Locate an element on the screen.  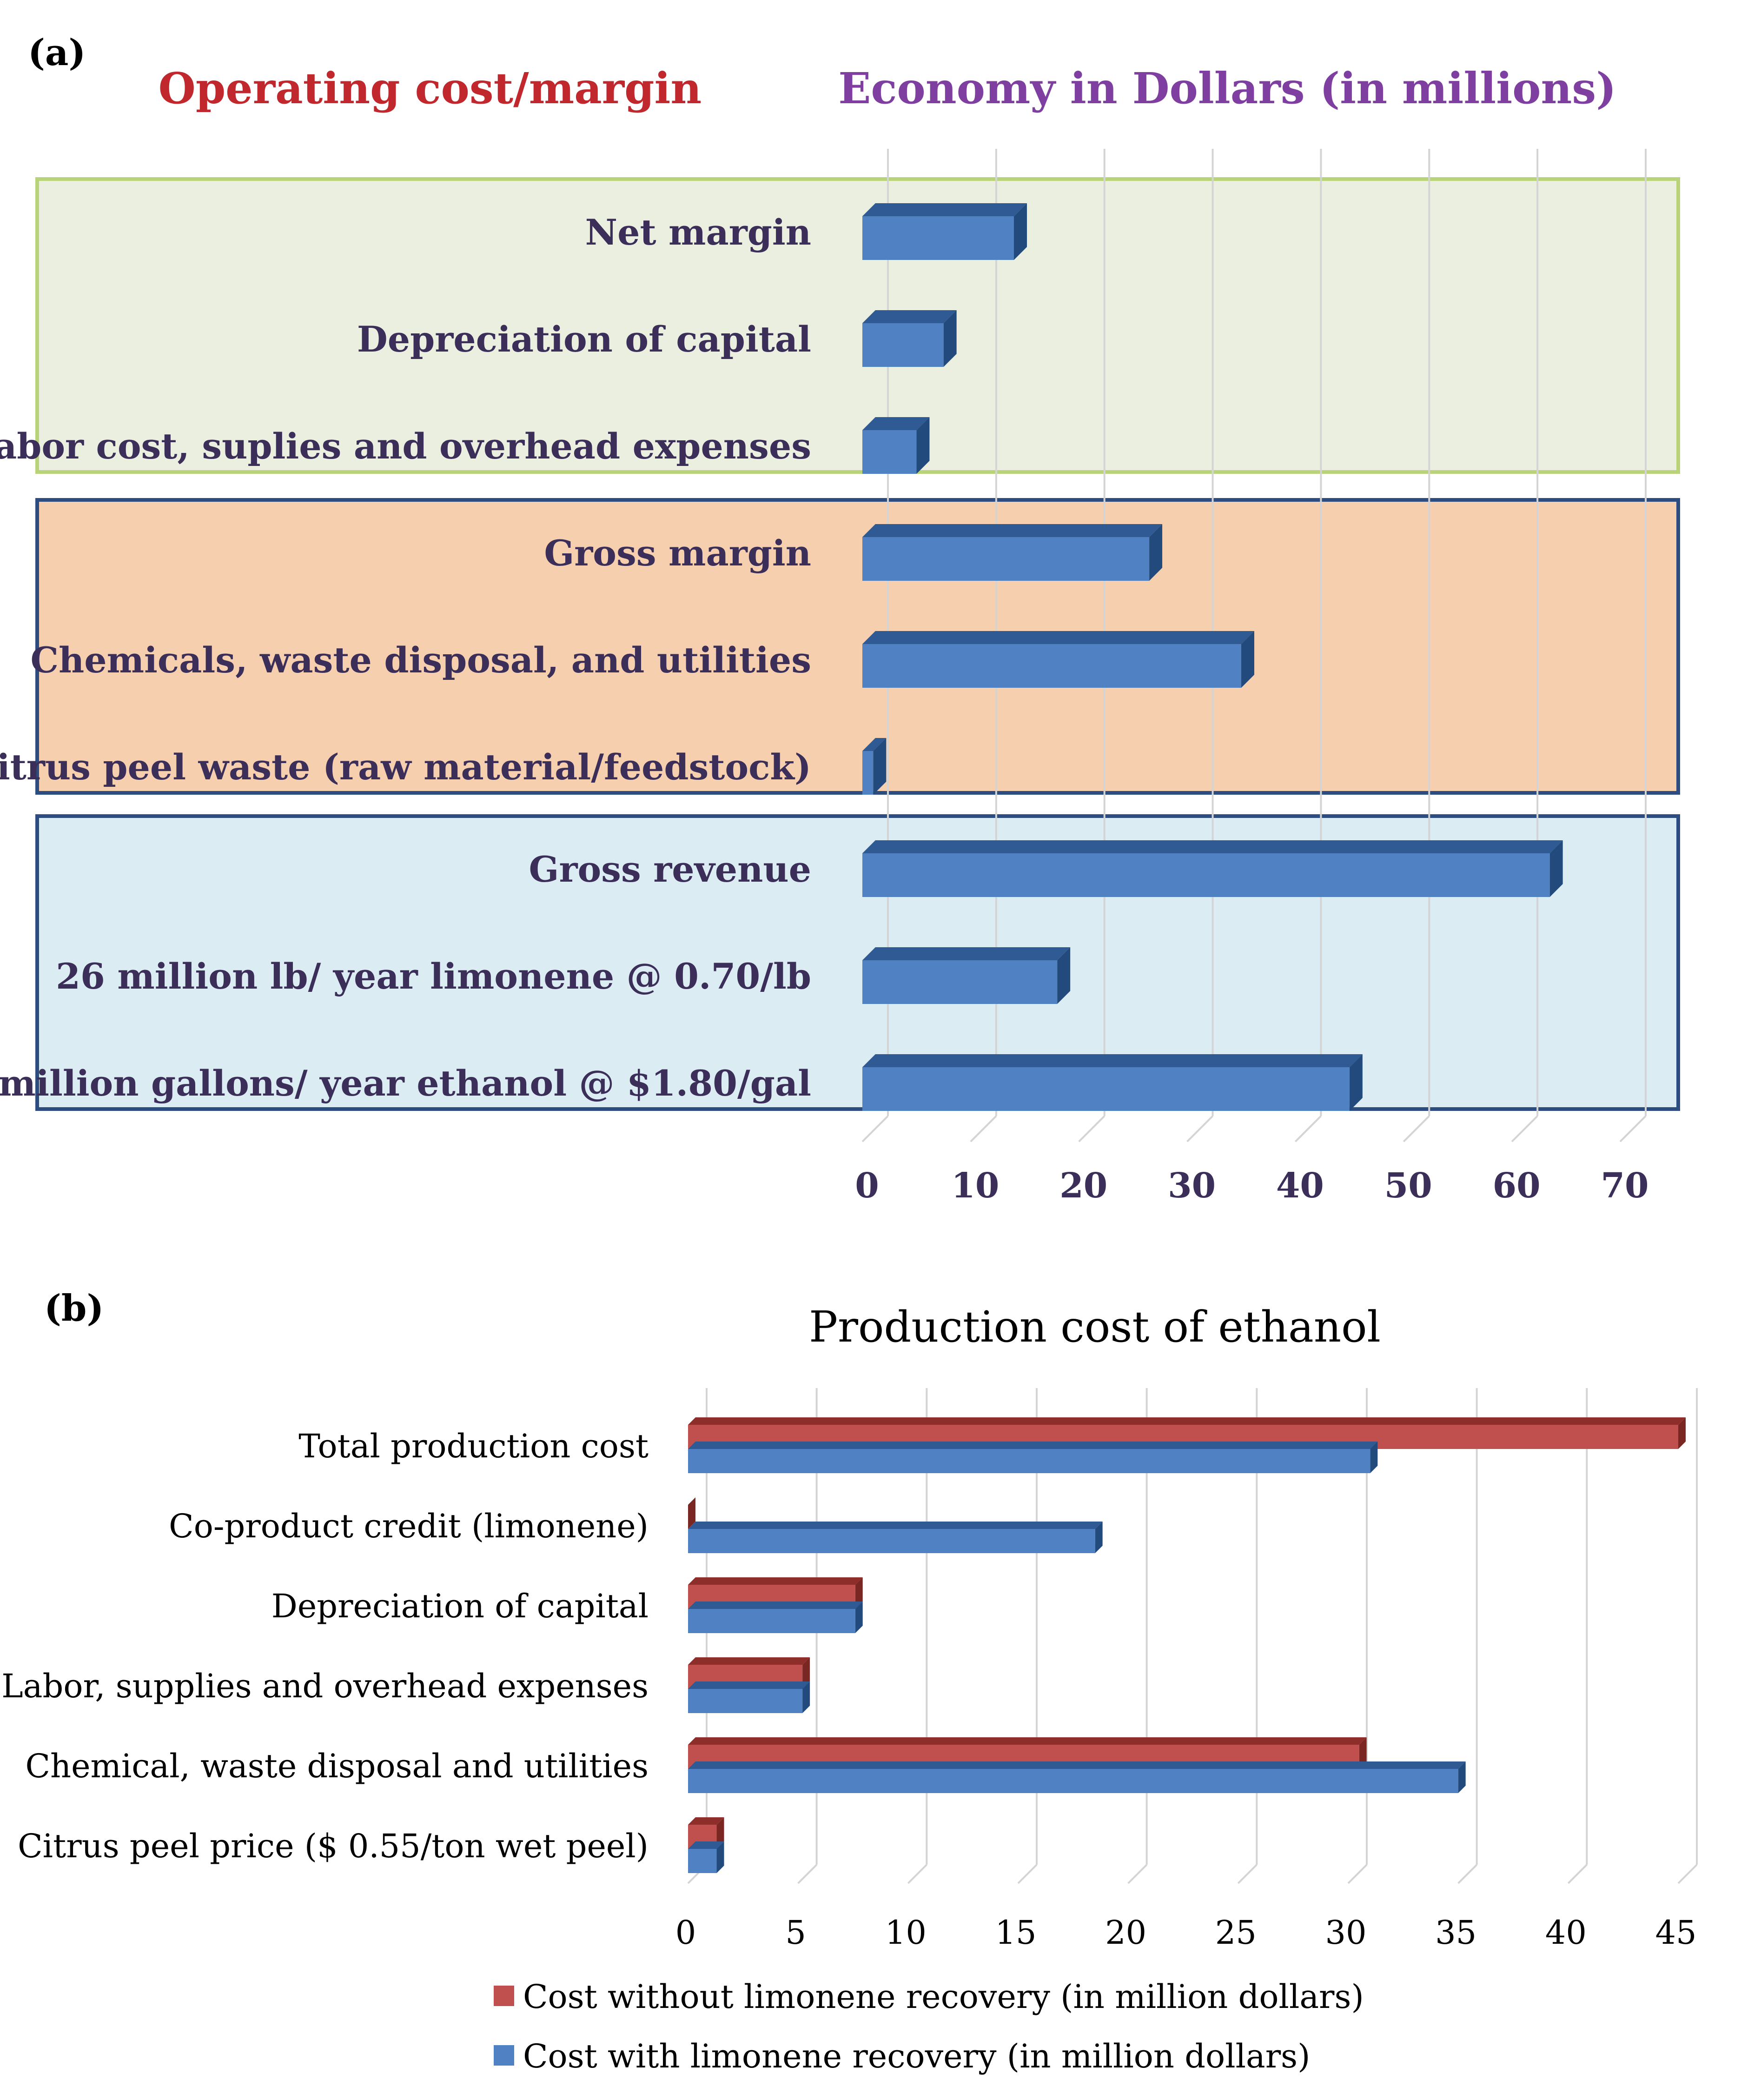
bar-chemicals-waste-disposal-and-utilities is located at coordinates (1058, 660).